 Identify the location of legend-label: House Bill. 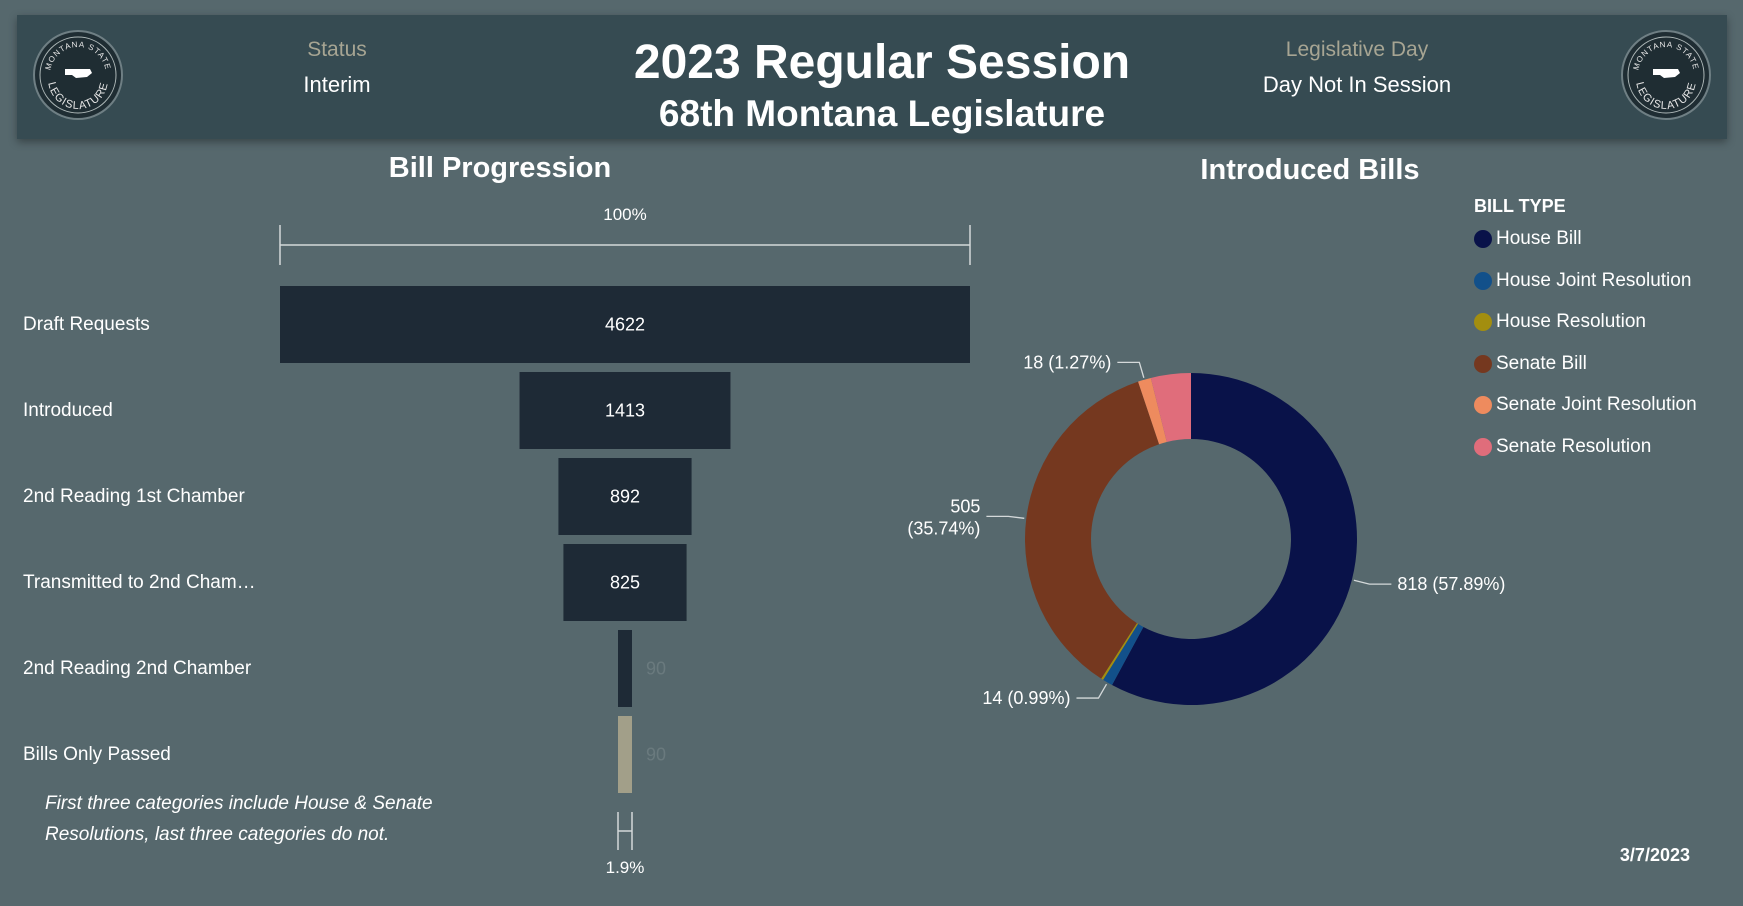
(1539, 238).